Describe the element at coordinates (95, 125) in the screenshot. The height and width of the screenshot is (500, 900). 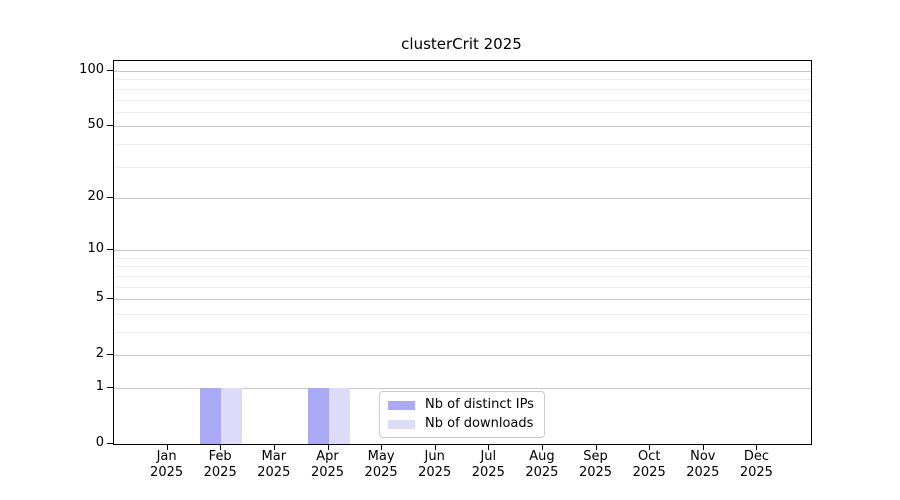
I see `y-tick-label-50: 50` at that location.